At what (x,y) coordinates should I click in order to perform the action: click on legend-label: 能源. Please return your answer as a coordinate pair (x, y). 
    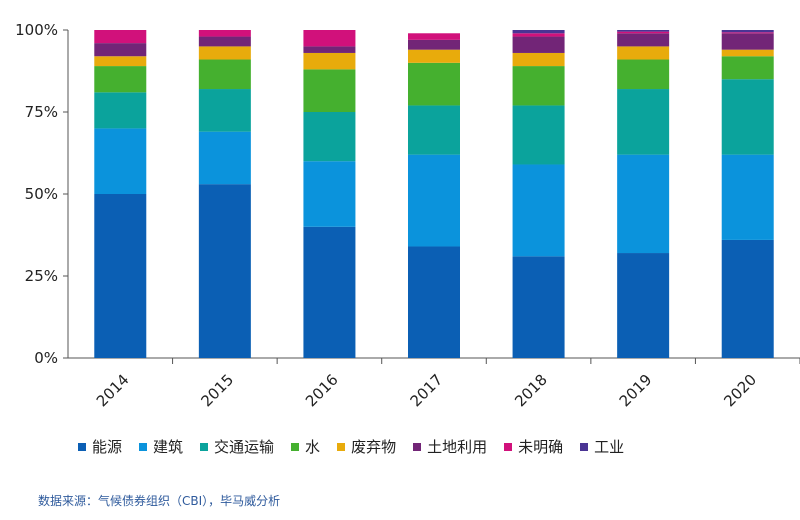
    Looking at the image, I should click on (107, 447).